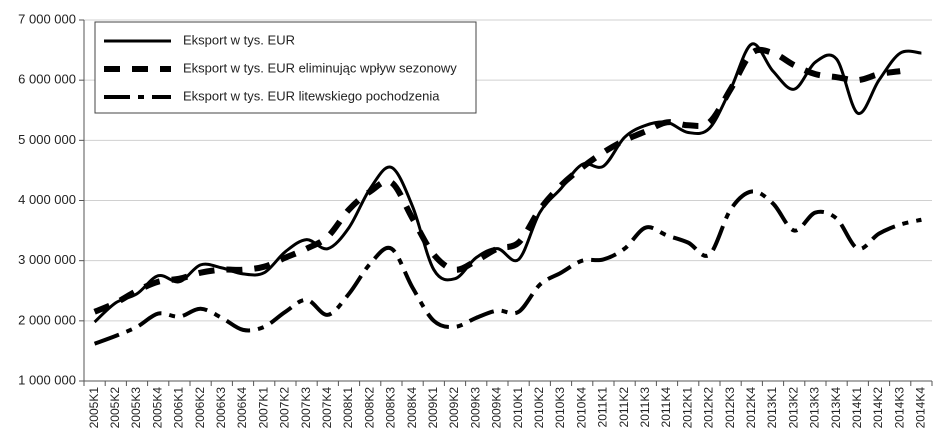 This screenshot has width=935, height=441. What do you see at coordinates (454, 408) in the screenshot?
I see `x-tick-label: 2009K2` at bounding box center [454, 408].